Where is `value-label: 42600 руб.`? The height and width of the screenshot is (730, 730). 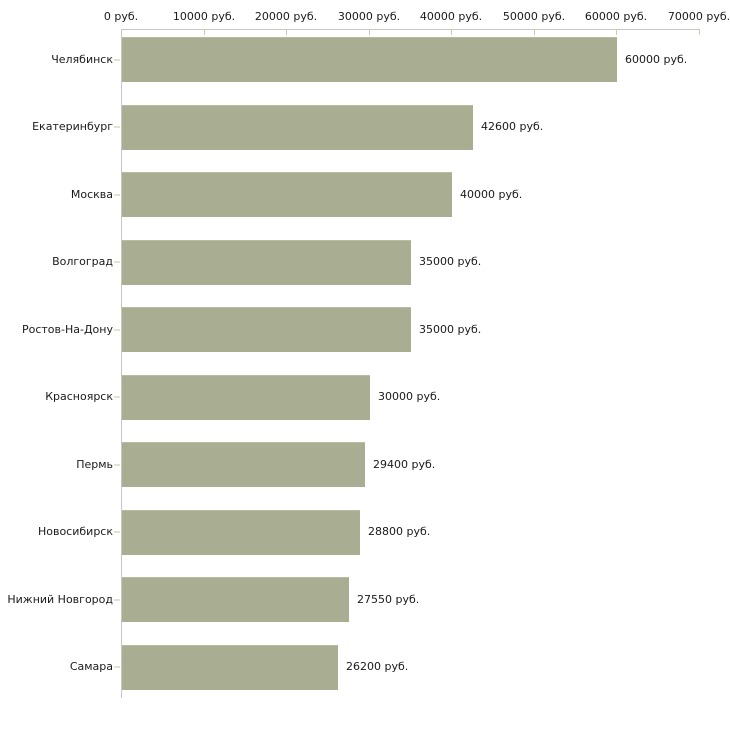 value-label: 42600 руб. is located at coordinates (512, 126).